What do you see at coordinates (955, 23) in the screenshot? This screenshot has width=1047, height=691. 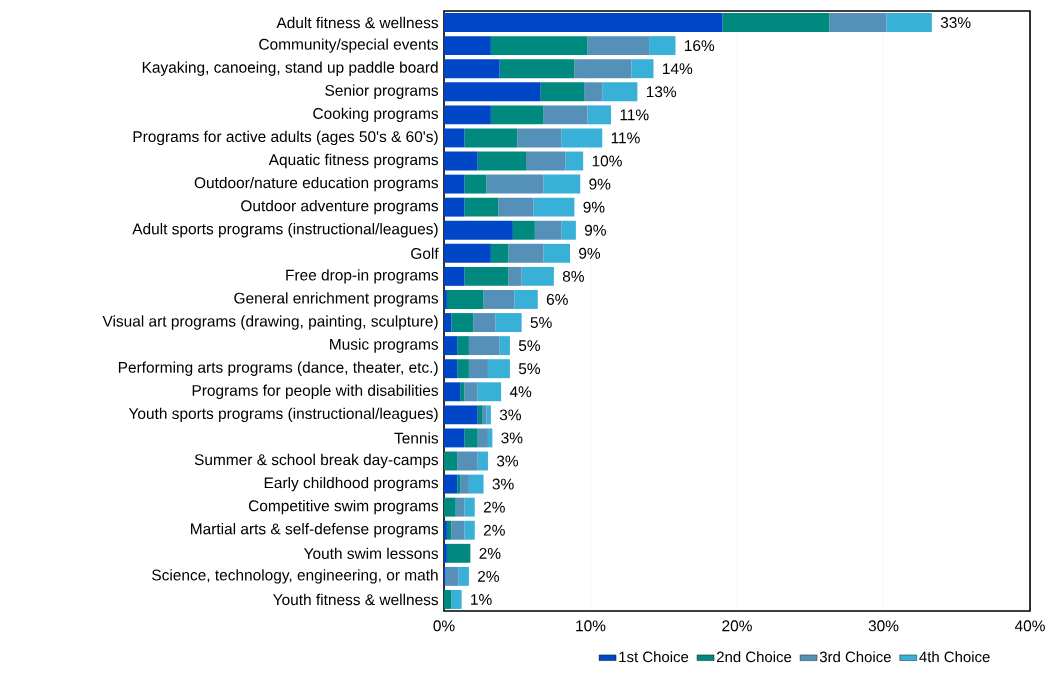 I see `total-label: 33%` at bounding box center [955, 23].